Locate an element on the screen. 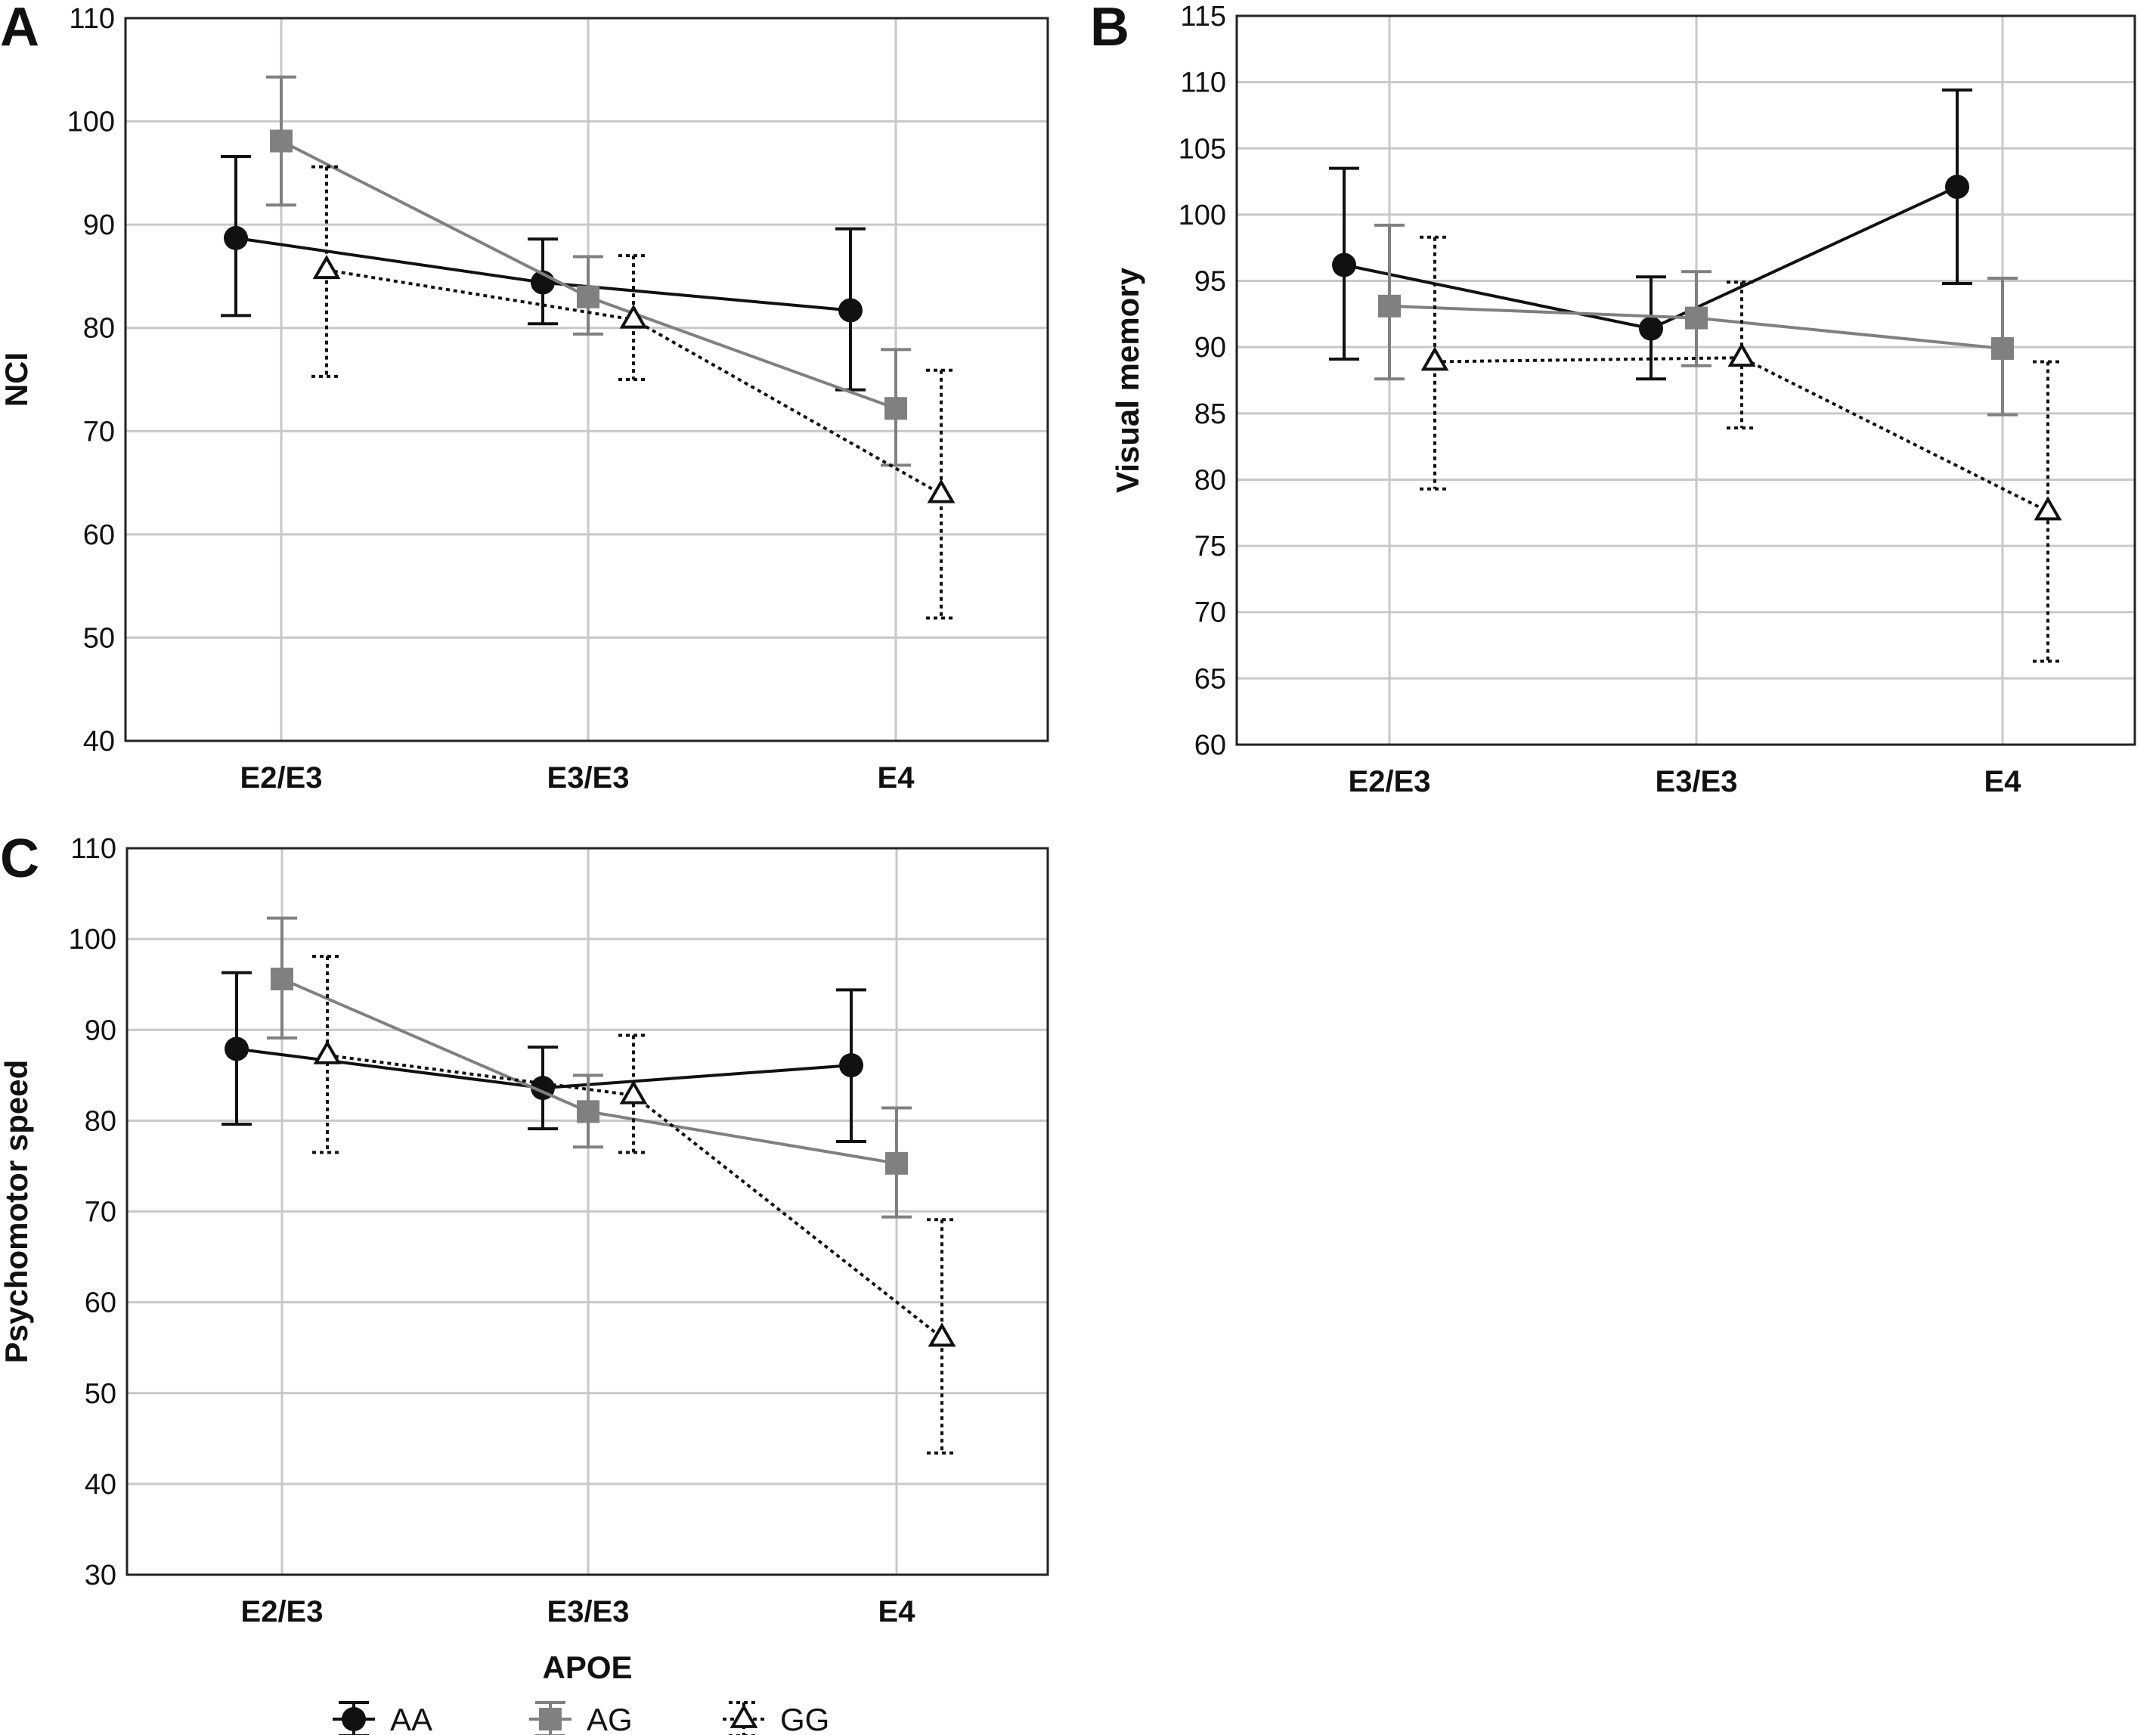 The image size is (2156, 1735). legend-item-aa: AA is located at coordinates (382, 1718).